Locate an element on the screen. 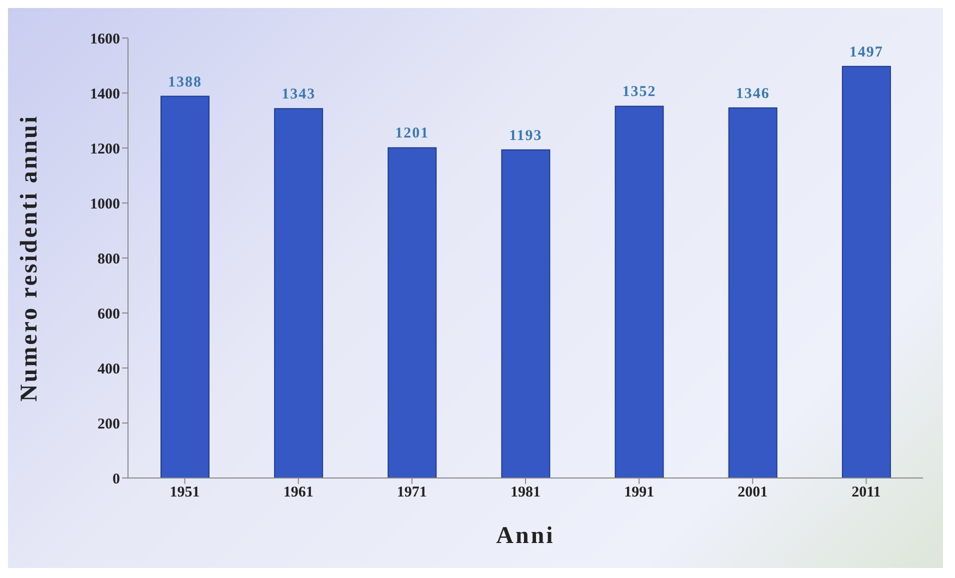  data-label: 1352 is located at coordinates (639, 92).